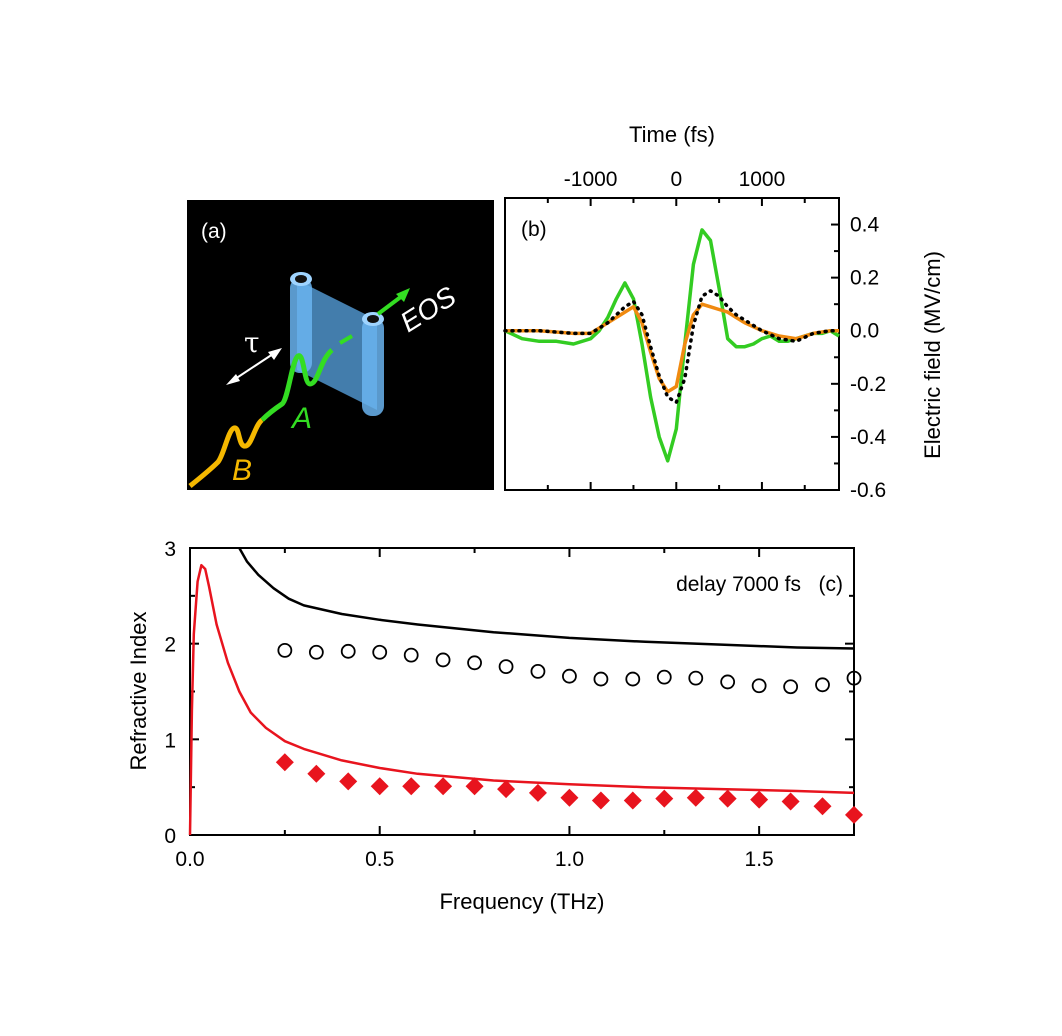  I want to click on panel-b-ticks: -1000 0 1000 0.4 0.2 0.0 -0.2 -0.4 -0.6, so click(716, 335).